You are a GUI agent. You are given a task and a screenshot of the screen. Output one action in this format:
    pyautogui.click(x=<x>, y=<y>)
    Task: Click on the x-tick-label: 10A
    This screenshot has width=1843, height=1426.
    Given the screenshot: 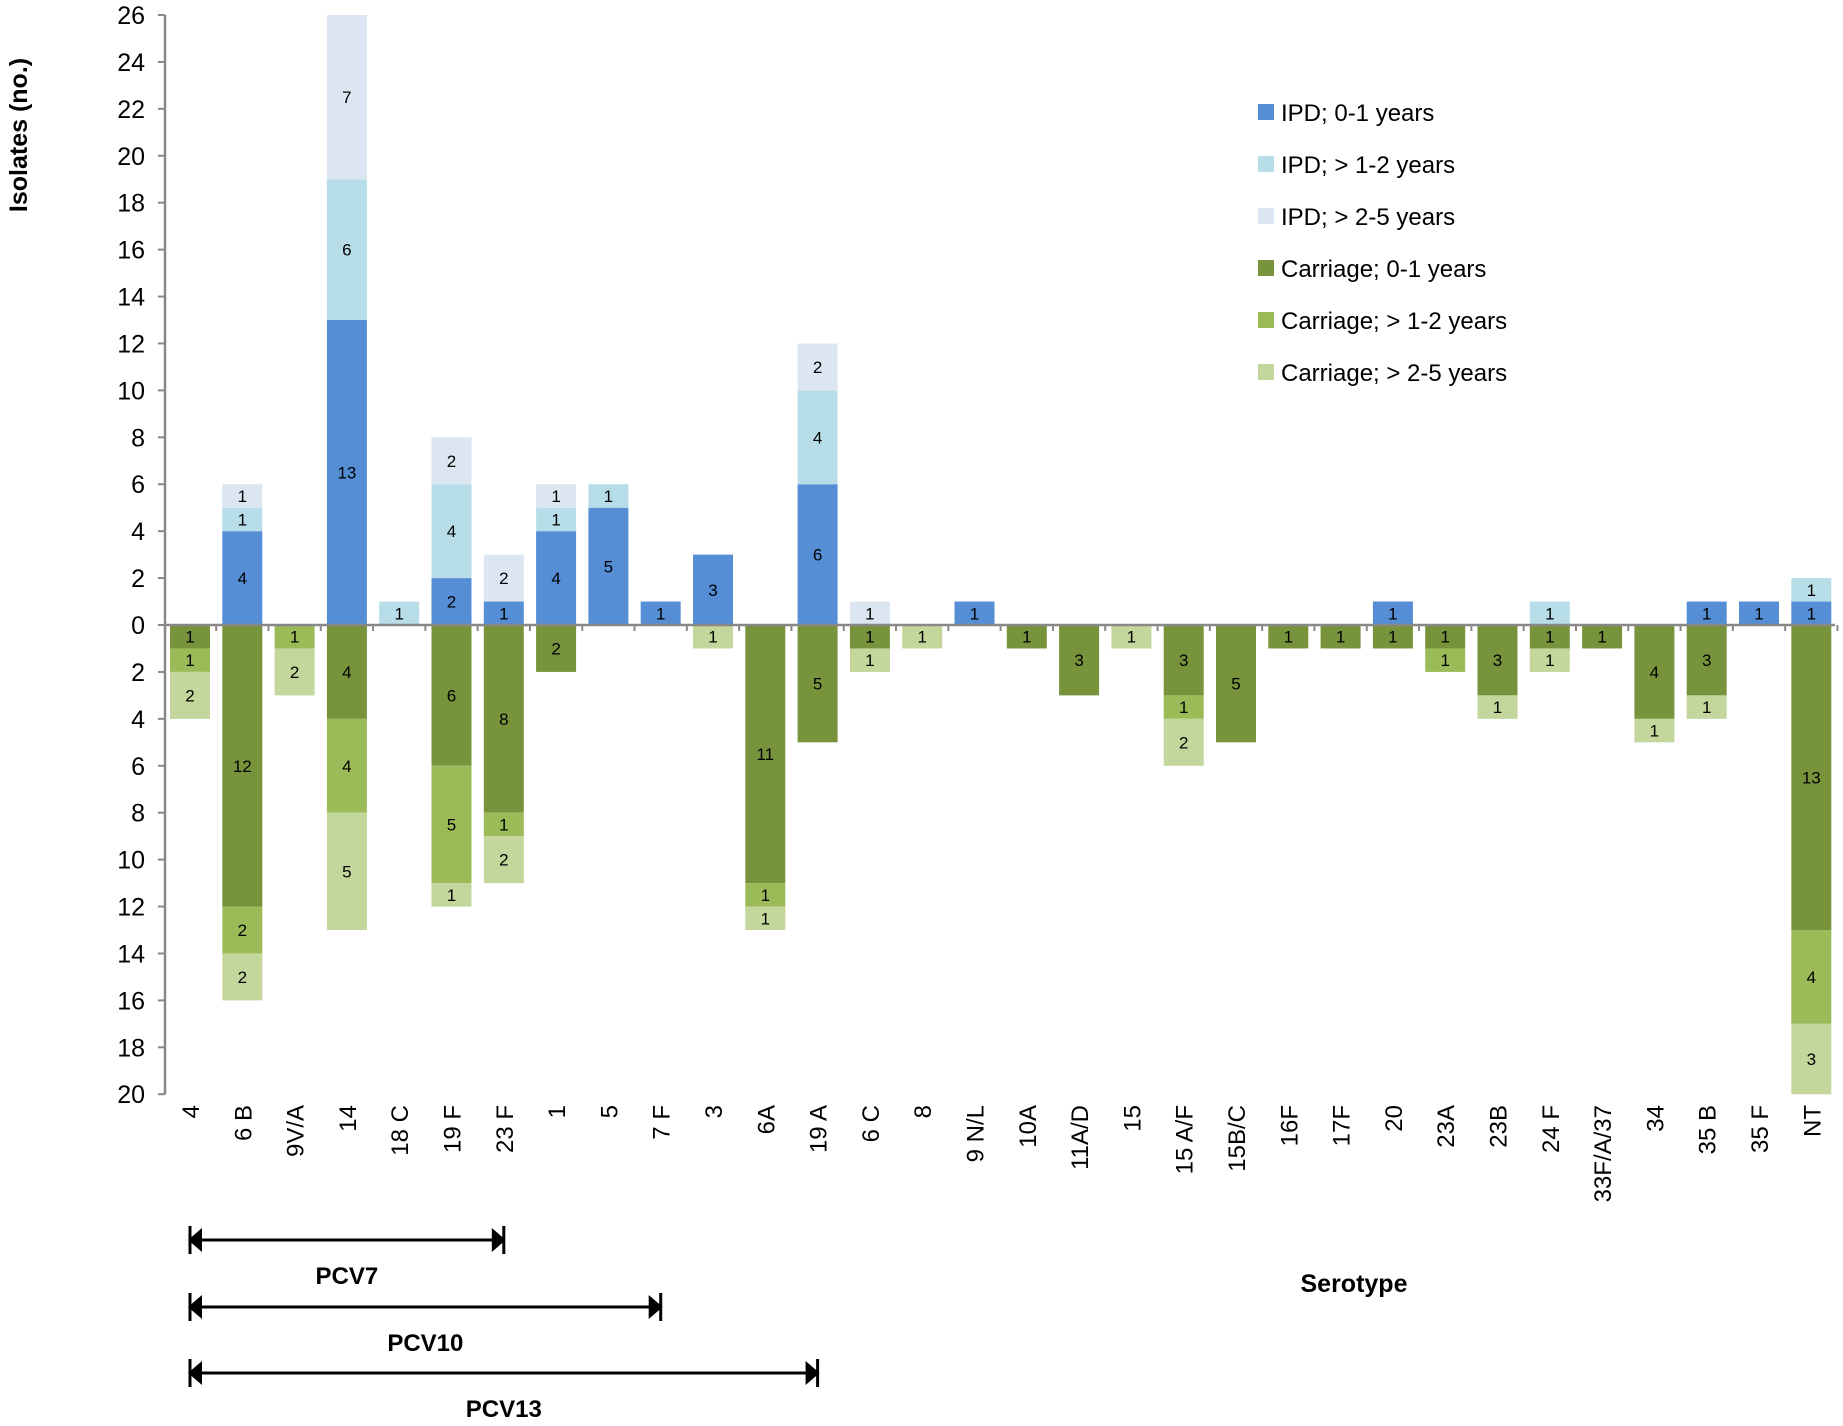 What is the action you would take?
    pyautogui.click(x=1028, y=1126)
    